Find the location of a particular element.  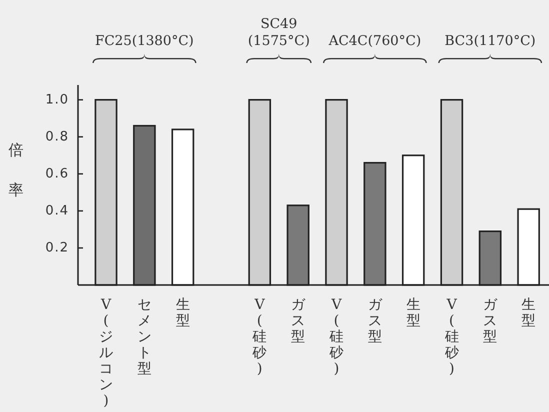

text: AC4C(760°C) is located at coordinates (375, 41).